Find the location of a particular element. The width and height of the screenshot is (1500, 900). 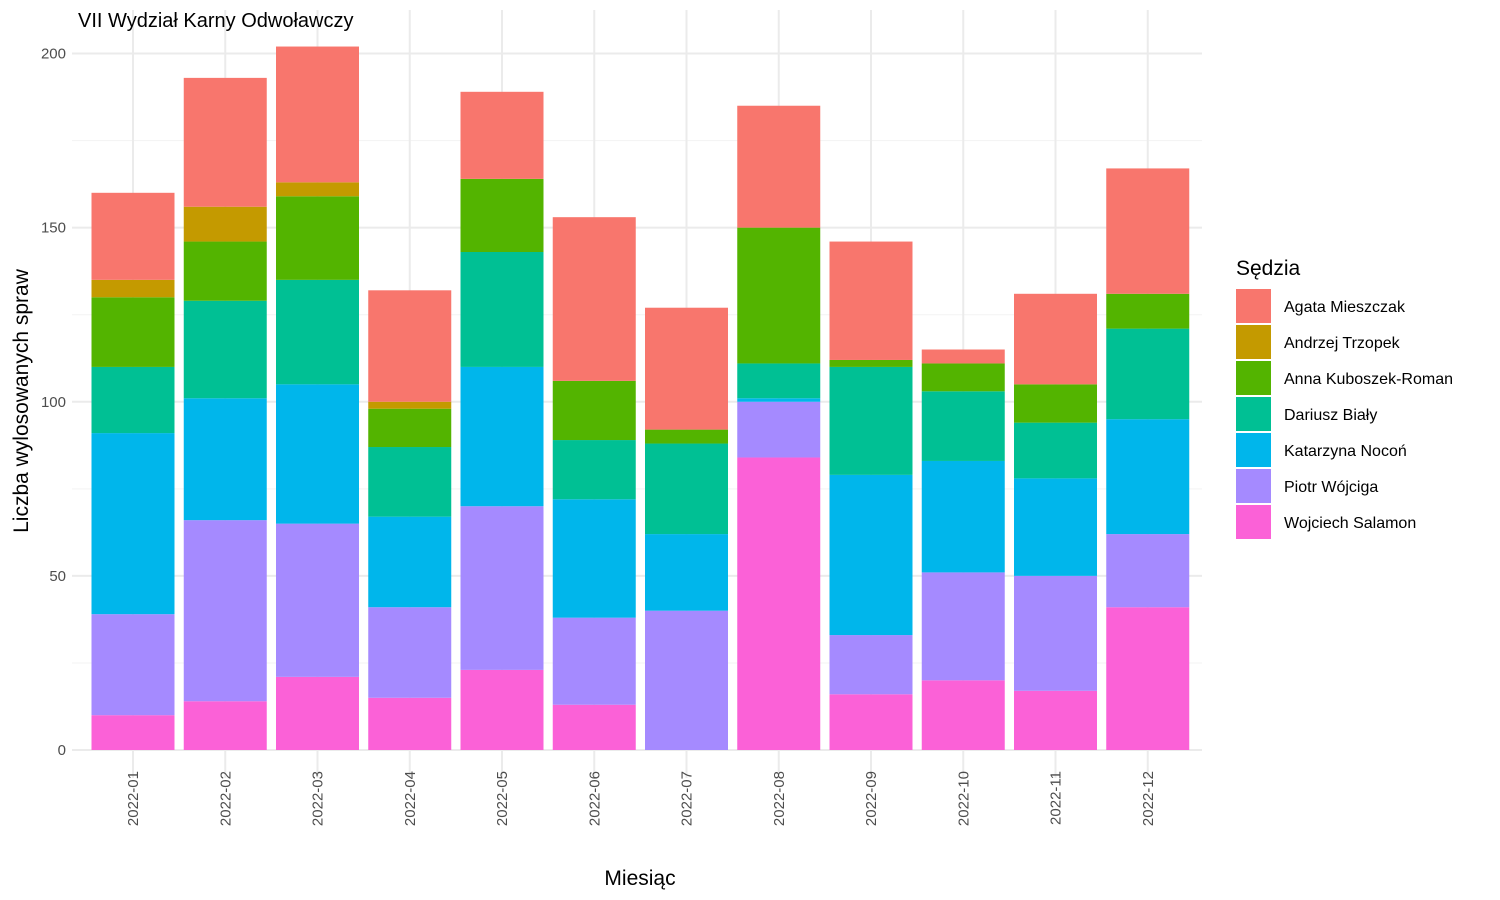

x-tick-label: 2022-01 is located at coordinates (133, 798).